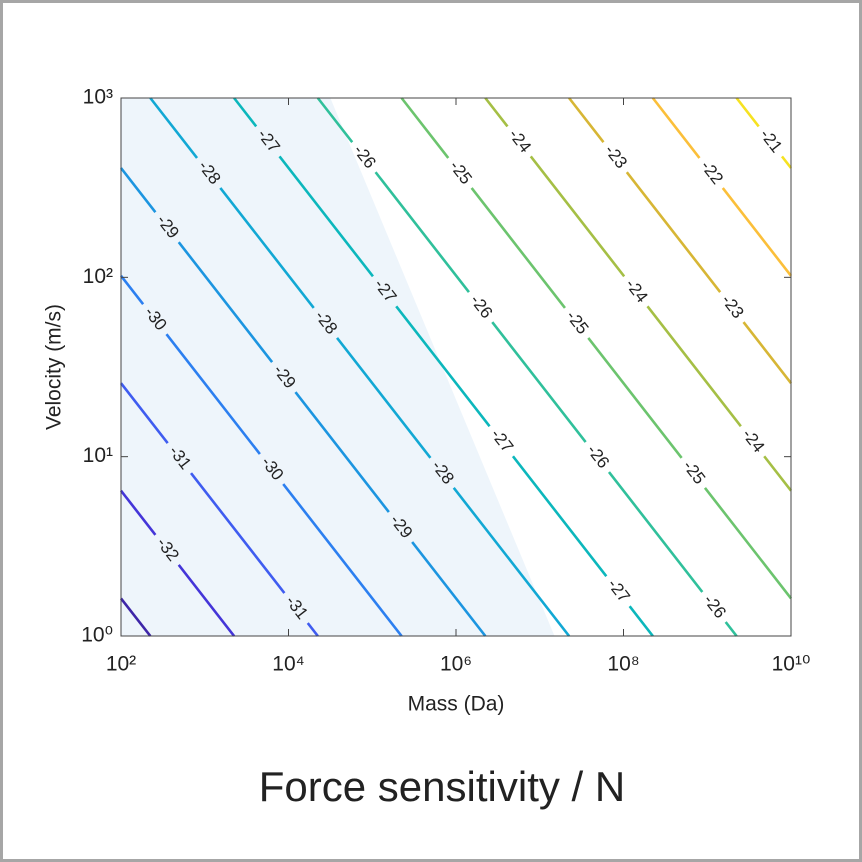 The width and height of the screenshot is (862, 862). What do you see at coordinates (288, 664) in the screenshot?
I see `x-tick-label: 10⁴` at bounding box center [288, 664].